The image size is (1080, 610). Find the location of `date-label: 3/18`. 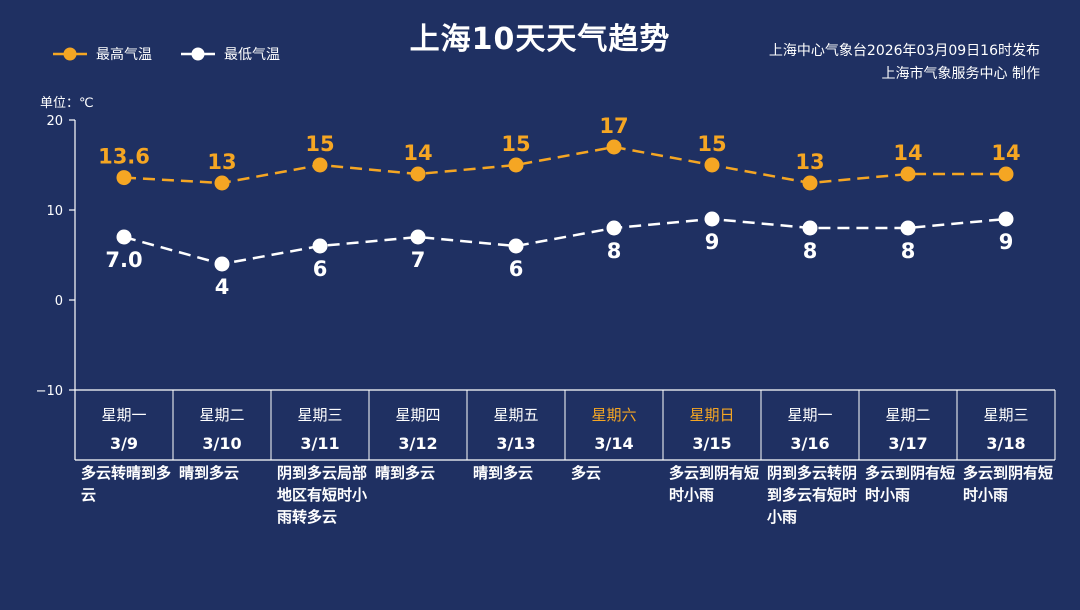

date-label: 3/18 is located at coordinates (1005, 443).